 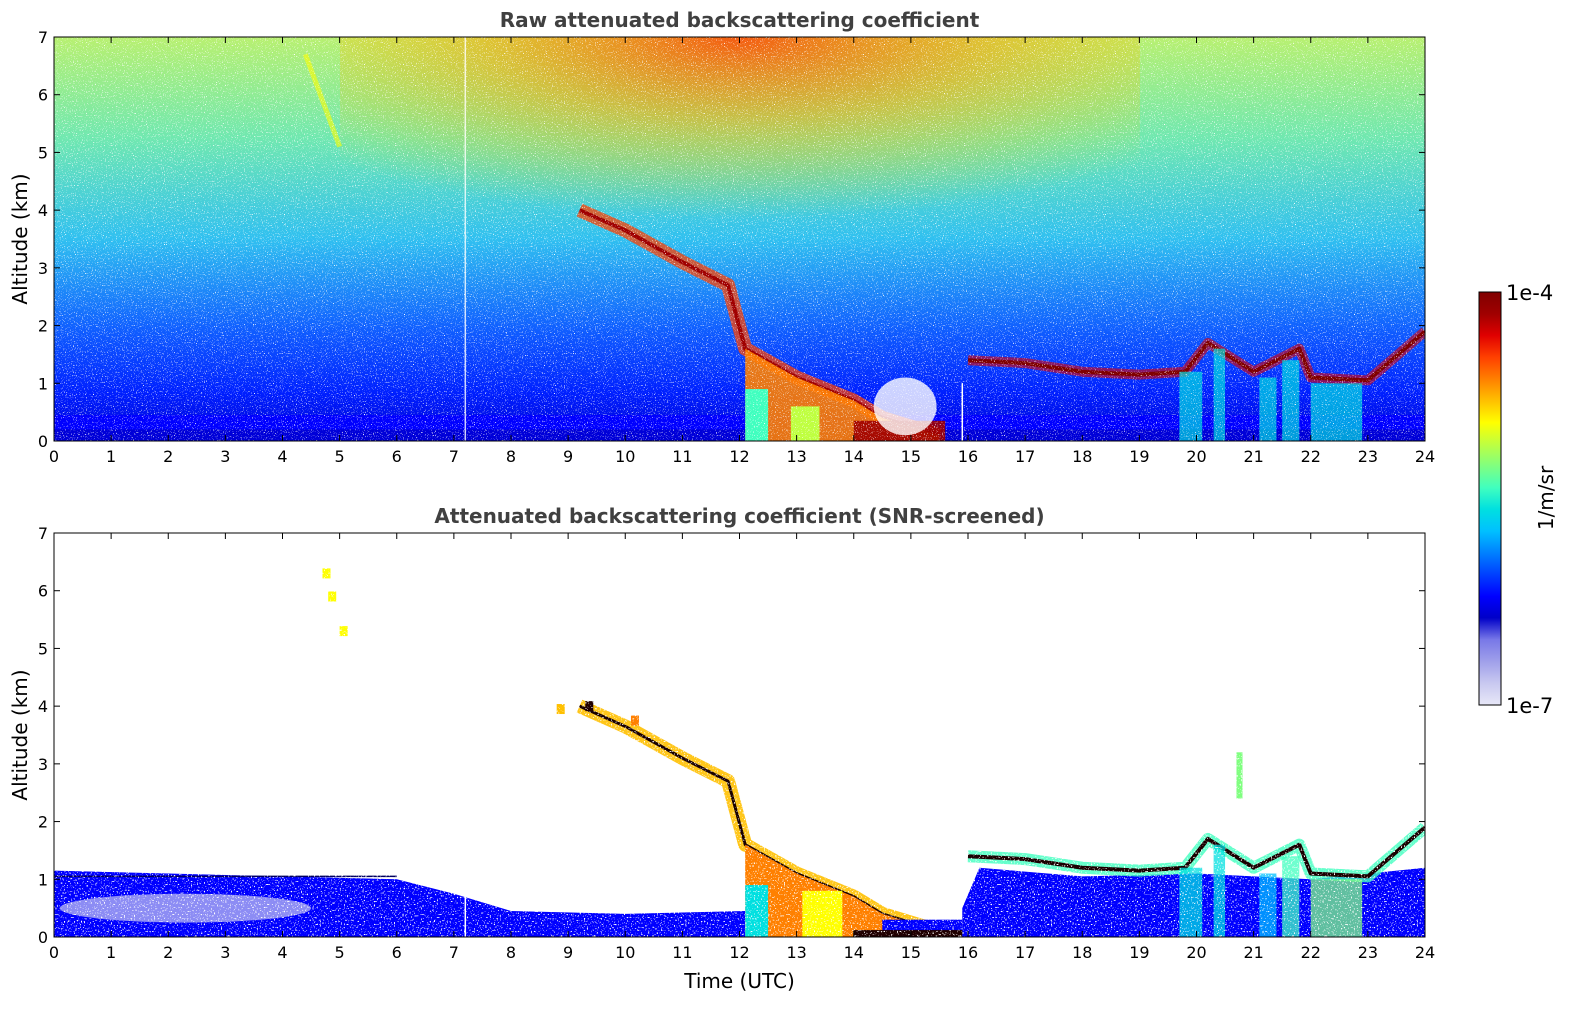 What do you see at coordinates (1546, 497) in the screenshot?
I see `colorbar-unit-label: 1/m/sr` at bounding box center [1546, 497].